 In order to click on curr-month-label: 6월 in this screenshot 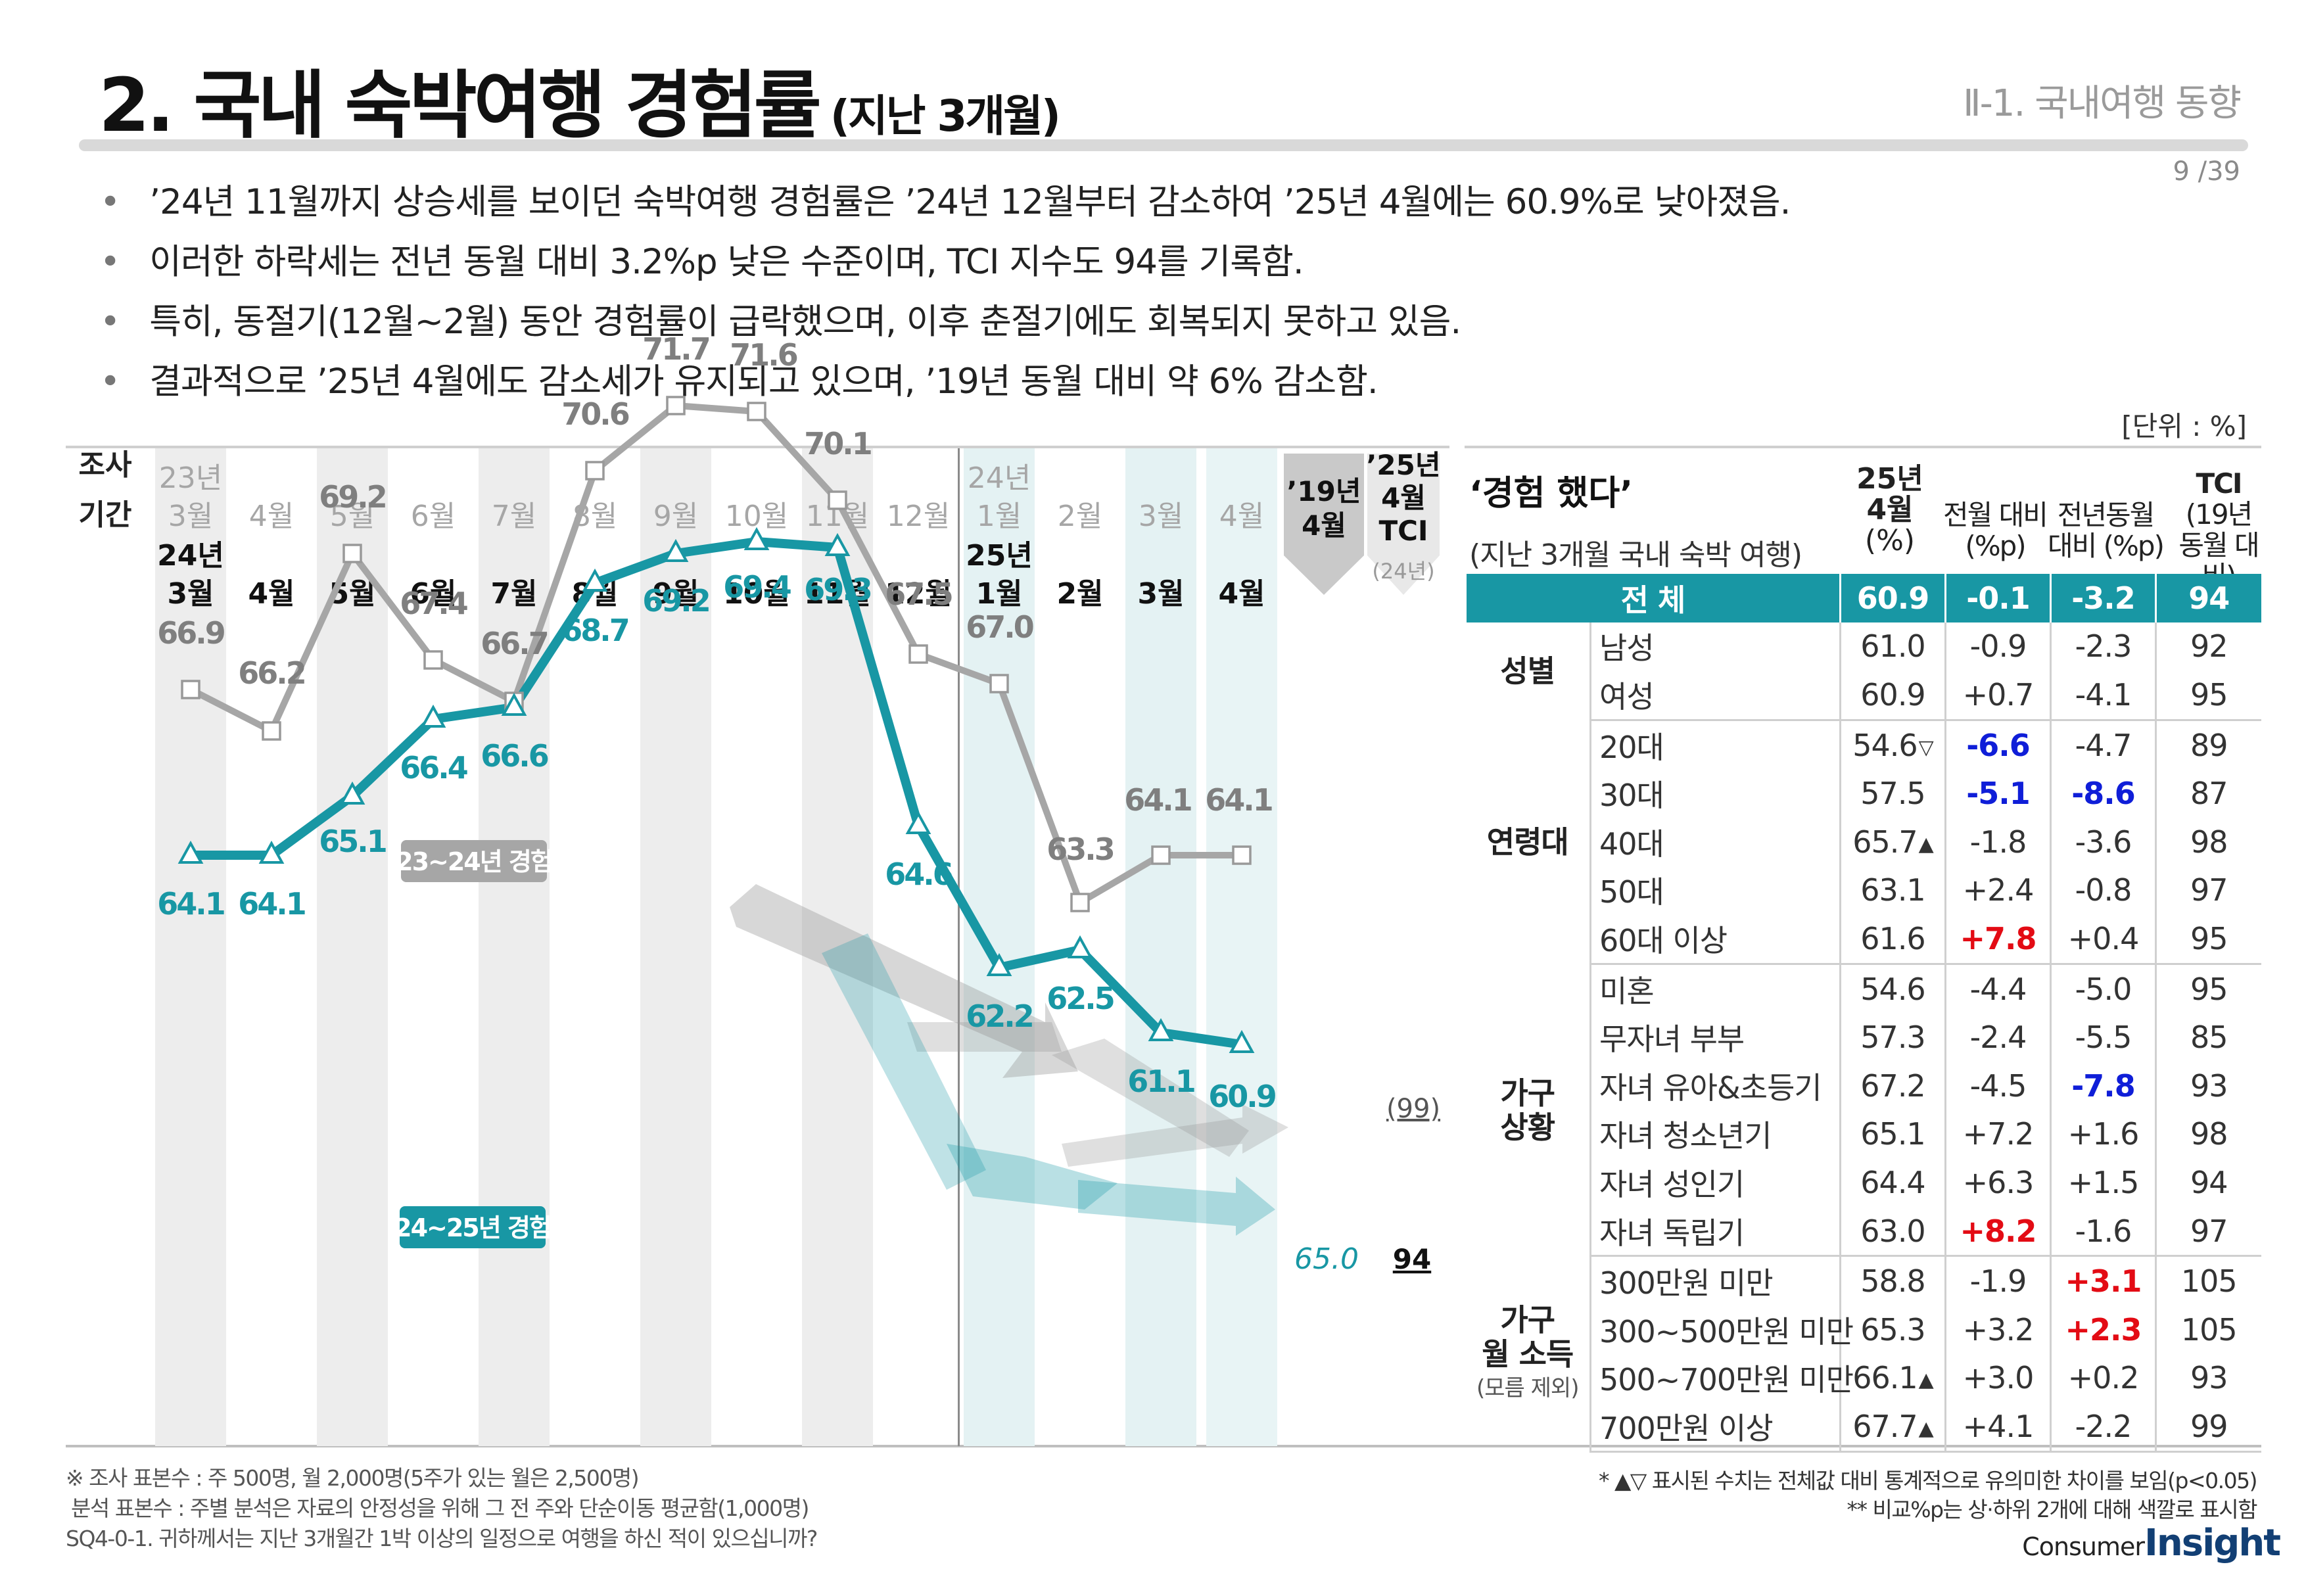, I will do `click(433, 594)`.